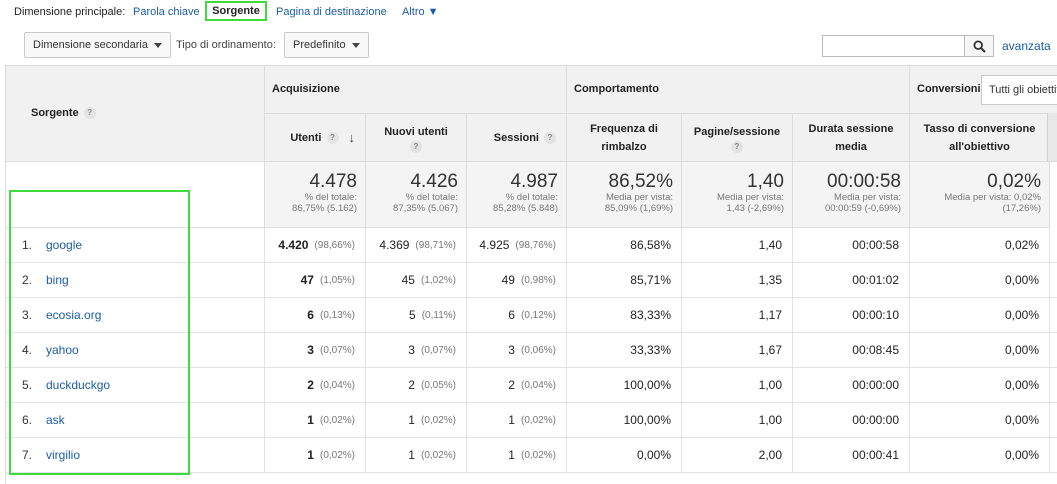 This screenshot has height=484, width=1057. What do you see at coordinates (525, 208) in the screenshot?
I see `total-sessions-detail: 85,28% (5.848)` at bounding box center [525, 208].